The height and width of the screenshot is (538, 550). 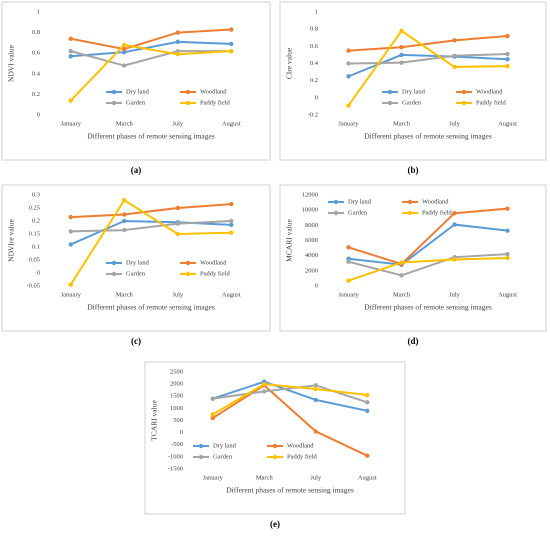 I want to click on panel-label: (a), so click(x=136, y=170).